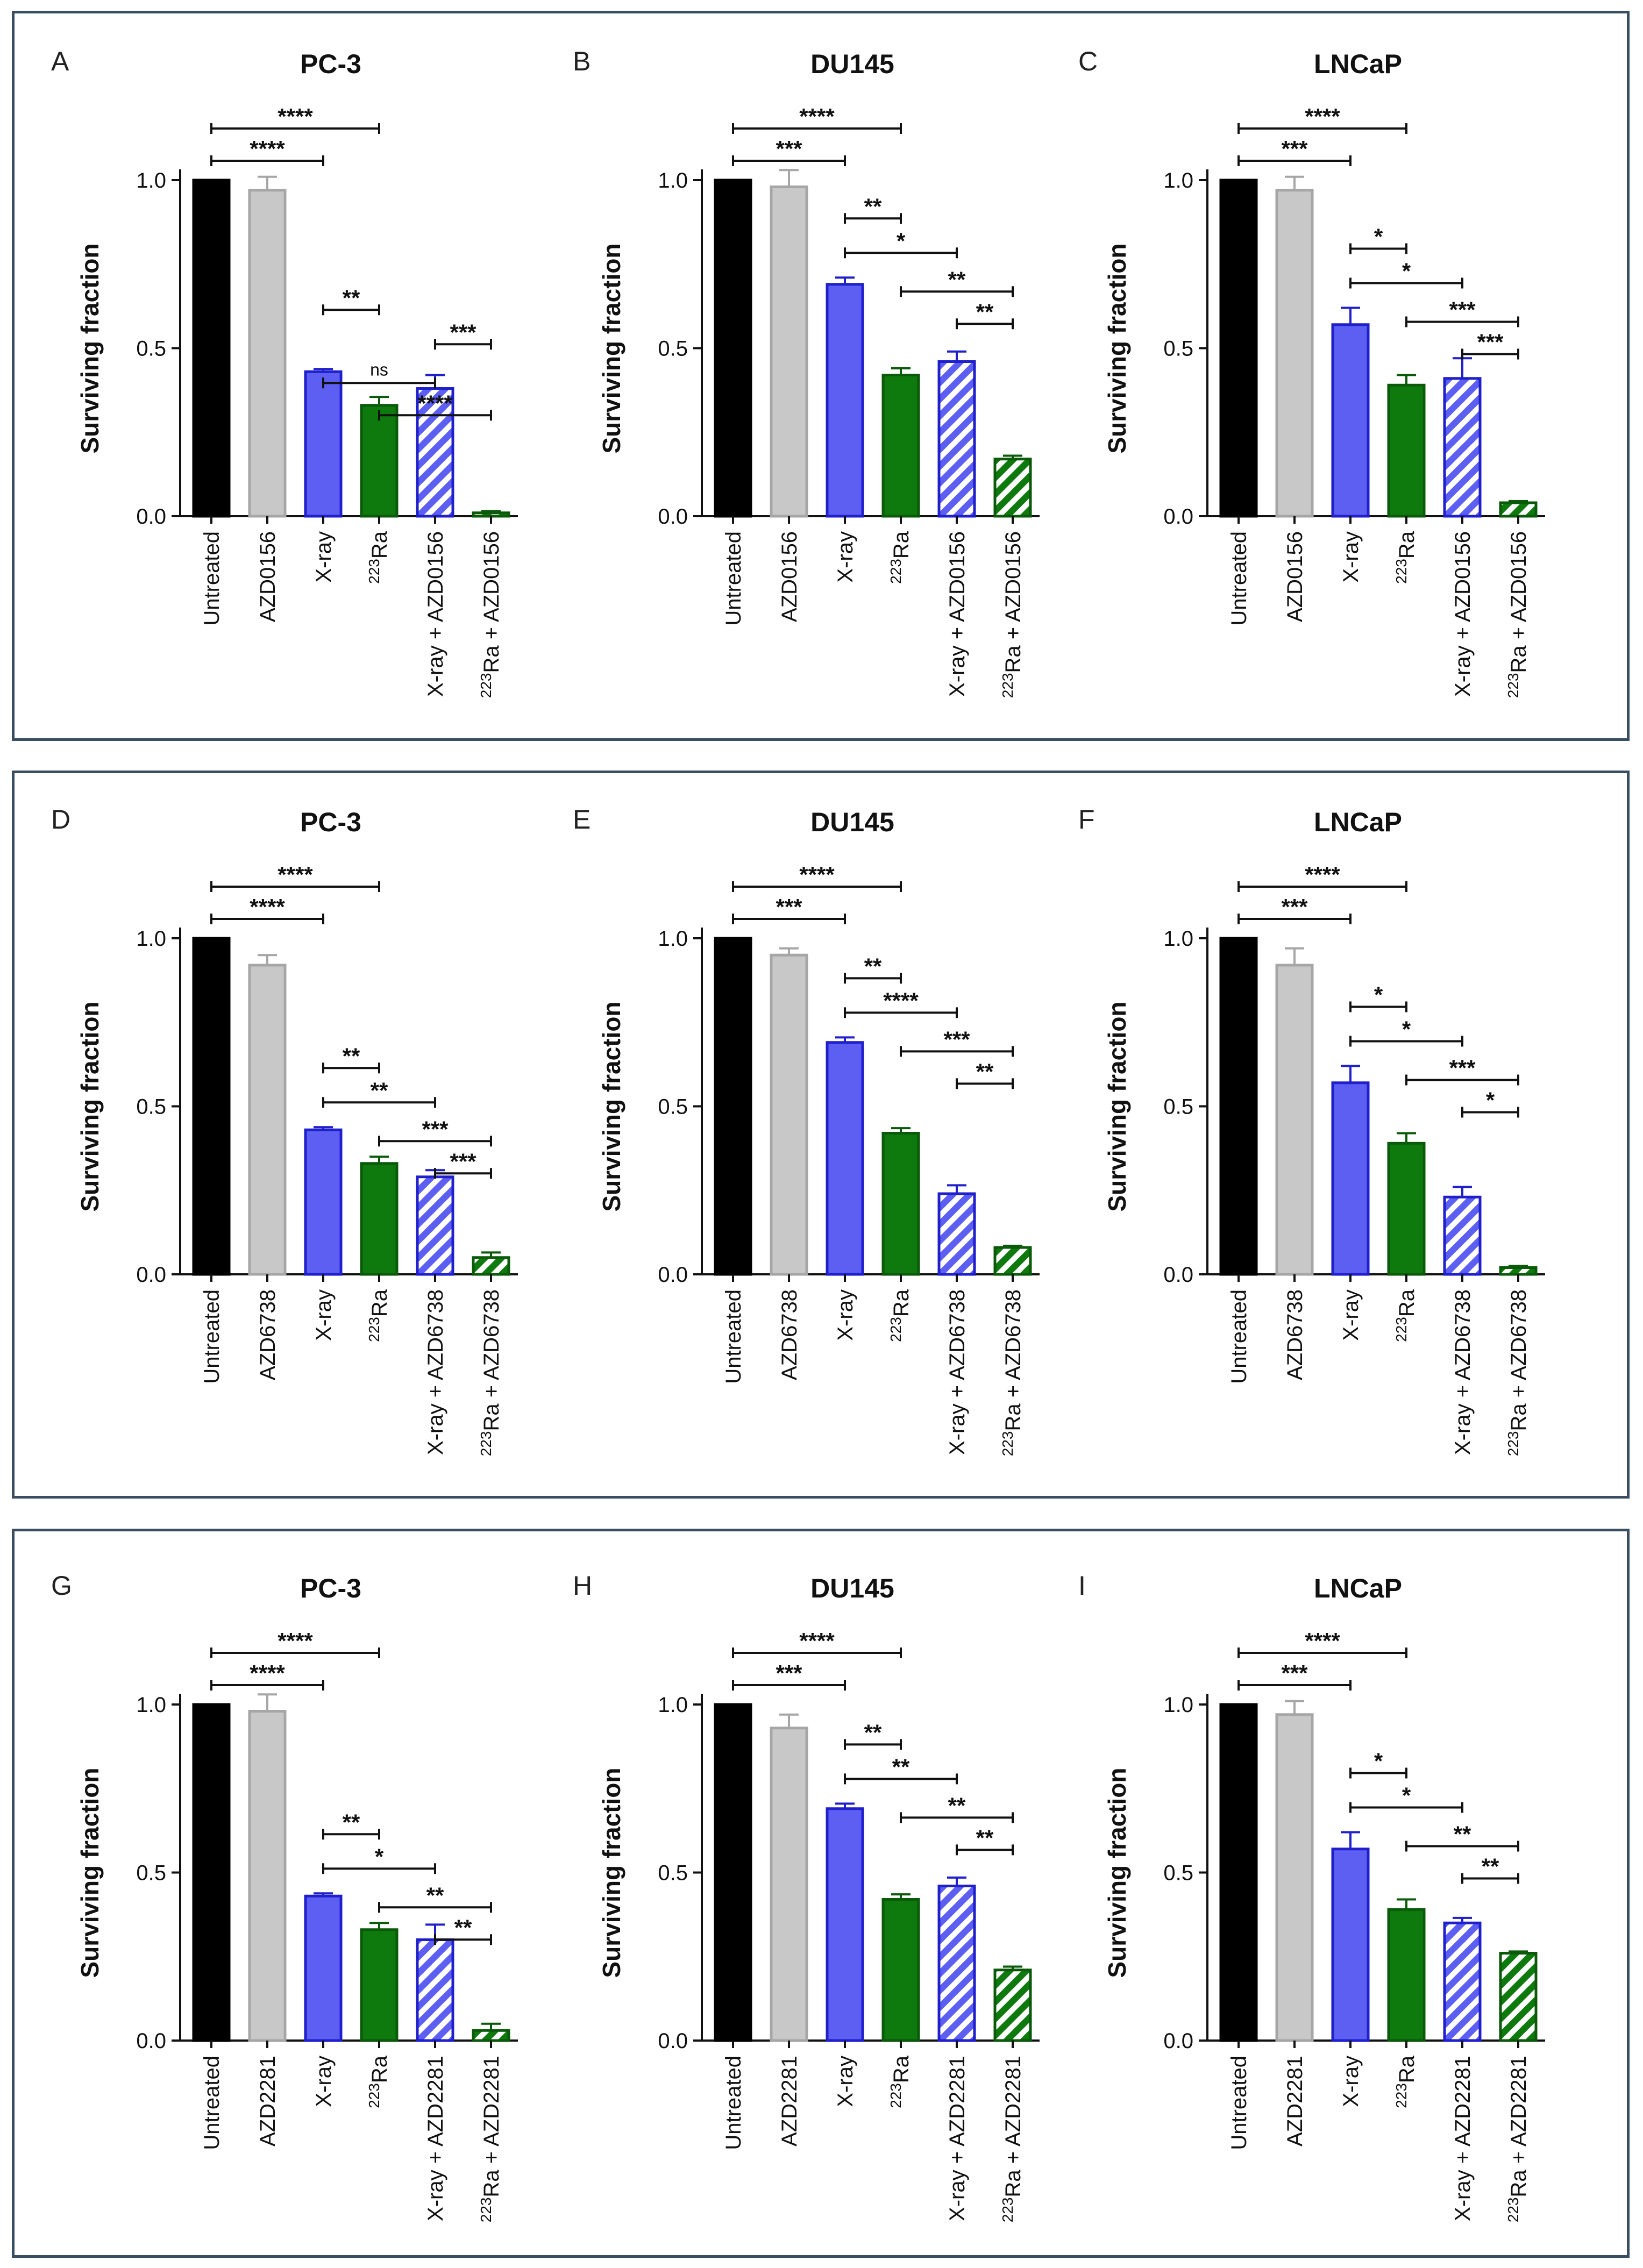  Describe the element at coordinates (491, 2127) in the screenshot. I see `category-text: Ra + AZD2281` at that location.